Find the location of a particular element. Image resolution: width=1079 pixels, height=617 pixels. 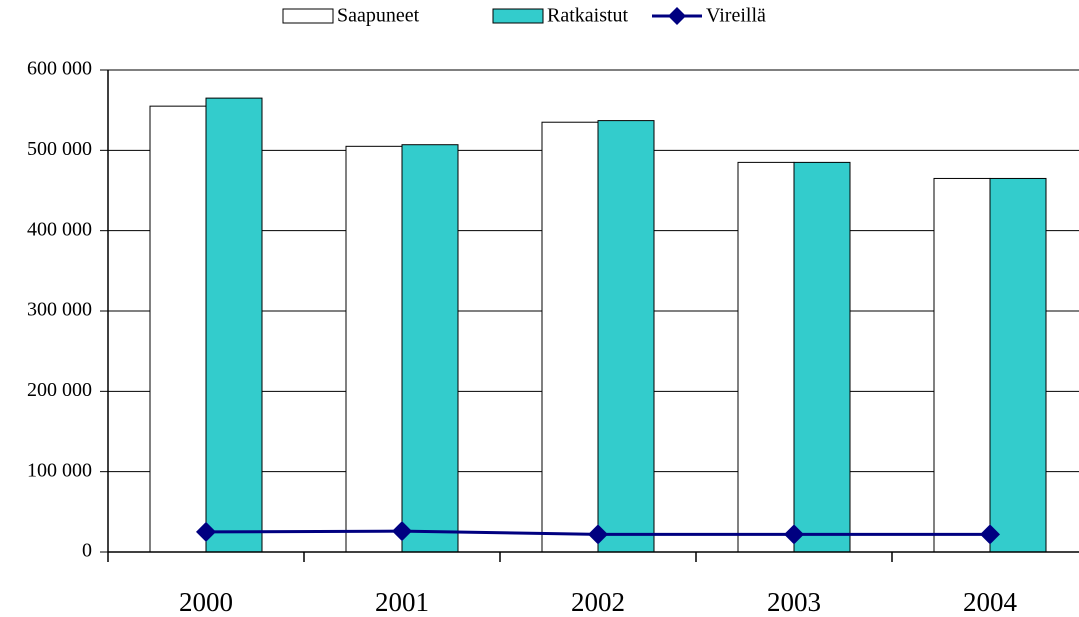

x-tick-label: 2000 is located at coordinates (206, 602).